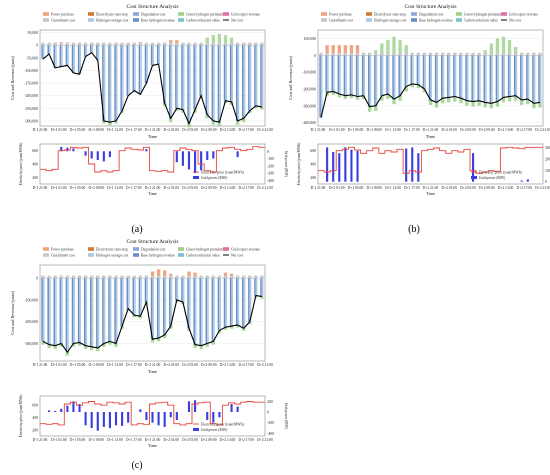  Describe the element at coordinates (31, 96) in the screenshot. I see `y-tick-label: -200,000` at that location.